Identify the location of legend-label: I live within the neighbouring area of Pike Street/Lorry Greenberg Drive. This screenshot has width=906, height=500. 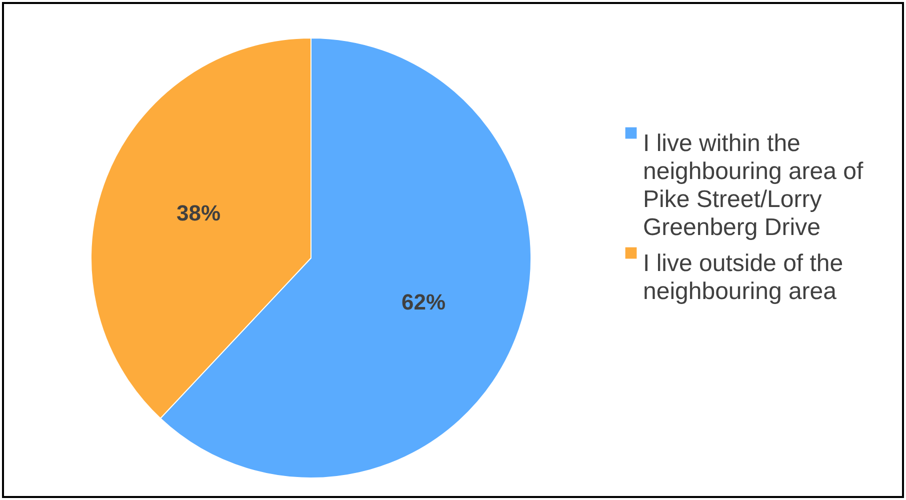
(753, 185).